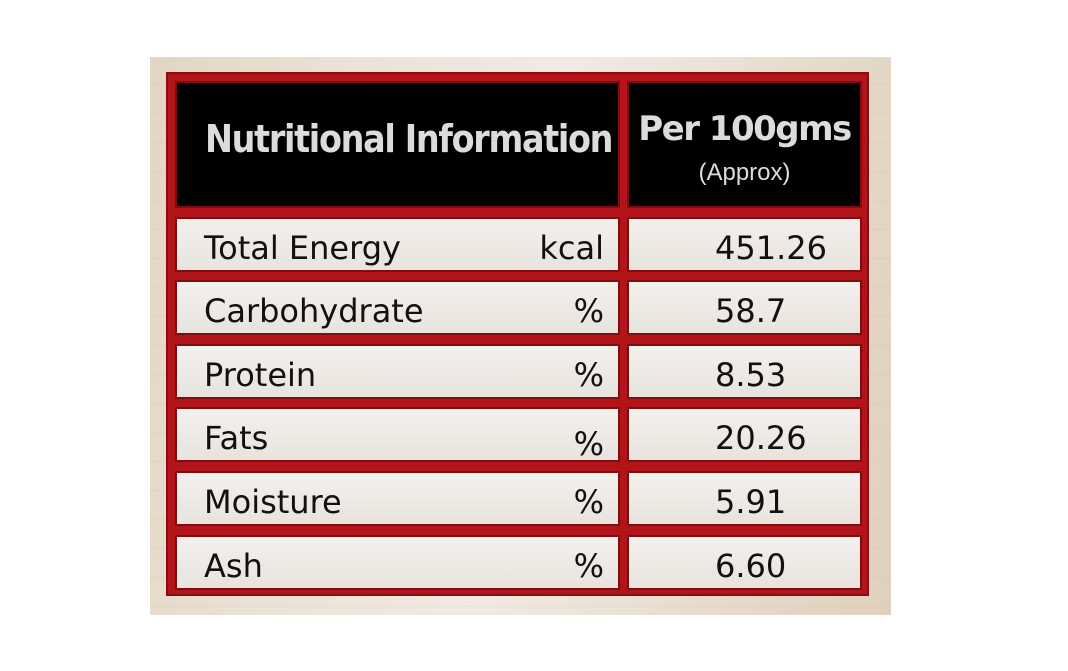 The image size is (1068, 671). What do you see at coordinates (397, 498) in the screenshot?
I see `table-row-label-cell: Moisture %` at bounding box center [397, 498].